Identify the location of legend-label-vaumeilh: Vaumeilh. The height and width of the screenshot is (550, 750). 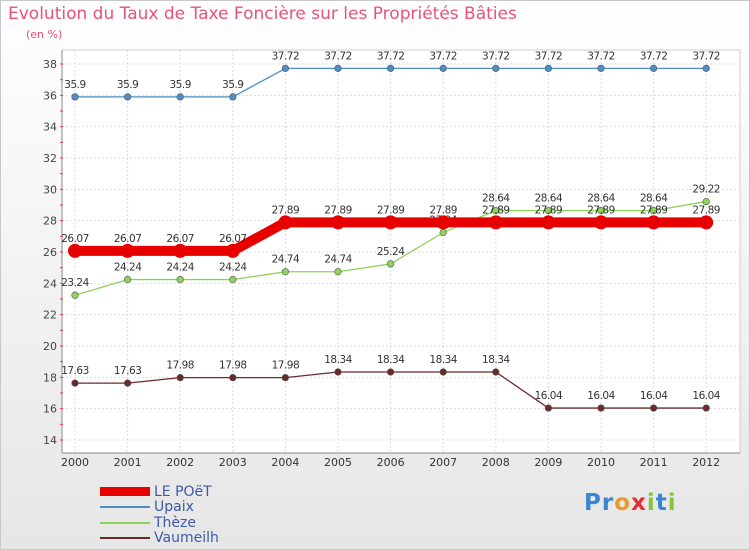
(186, 538).